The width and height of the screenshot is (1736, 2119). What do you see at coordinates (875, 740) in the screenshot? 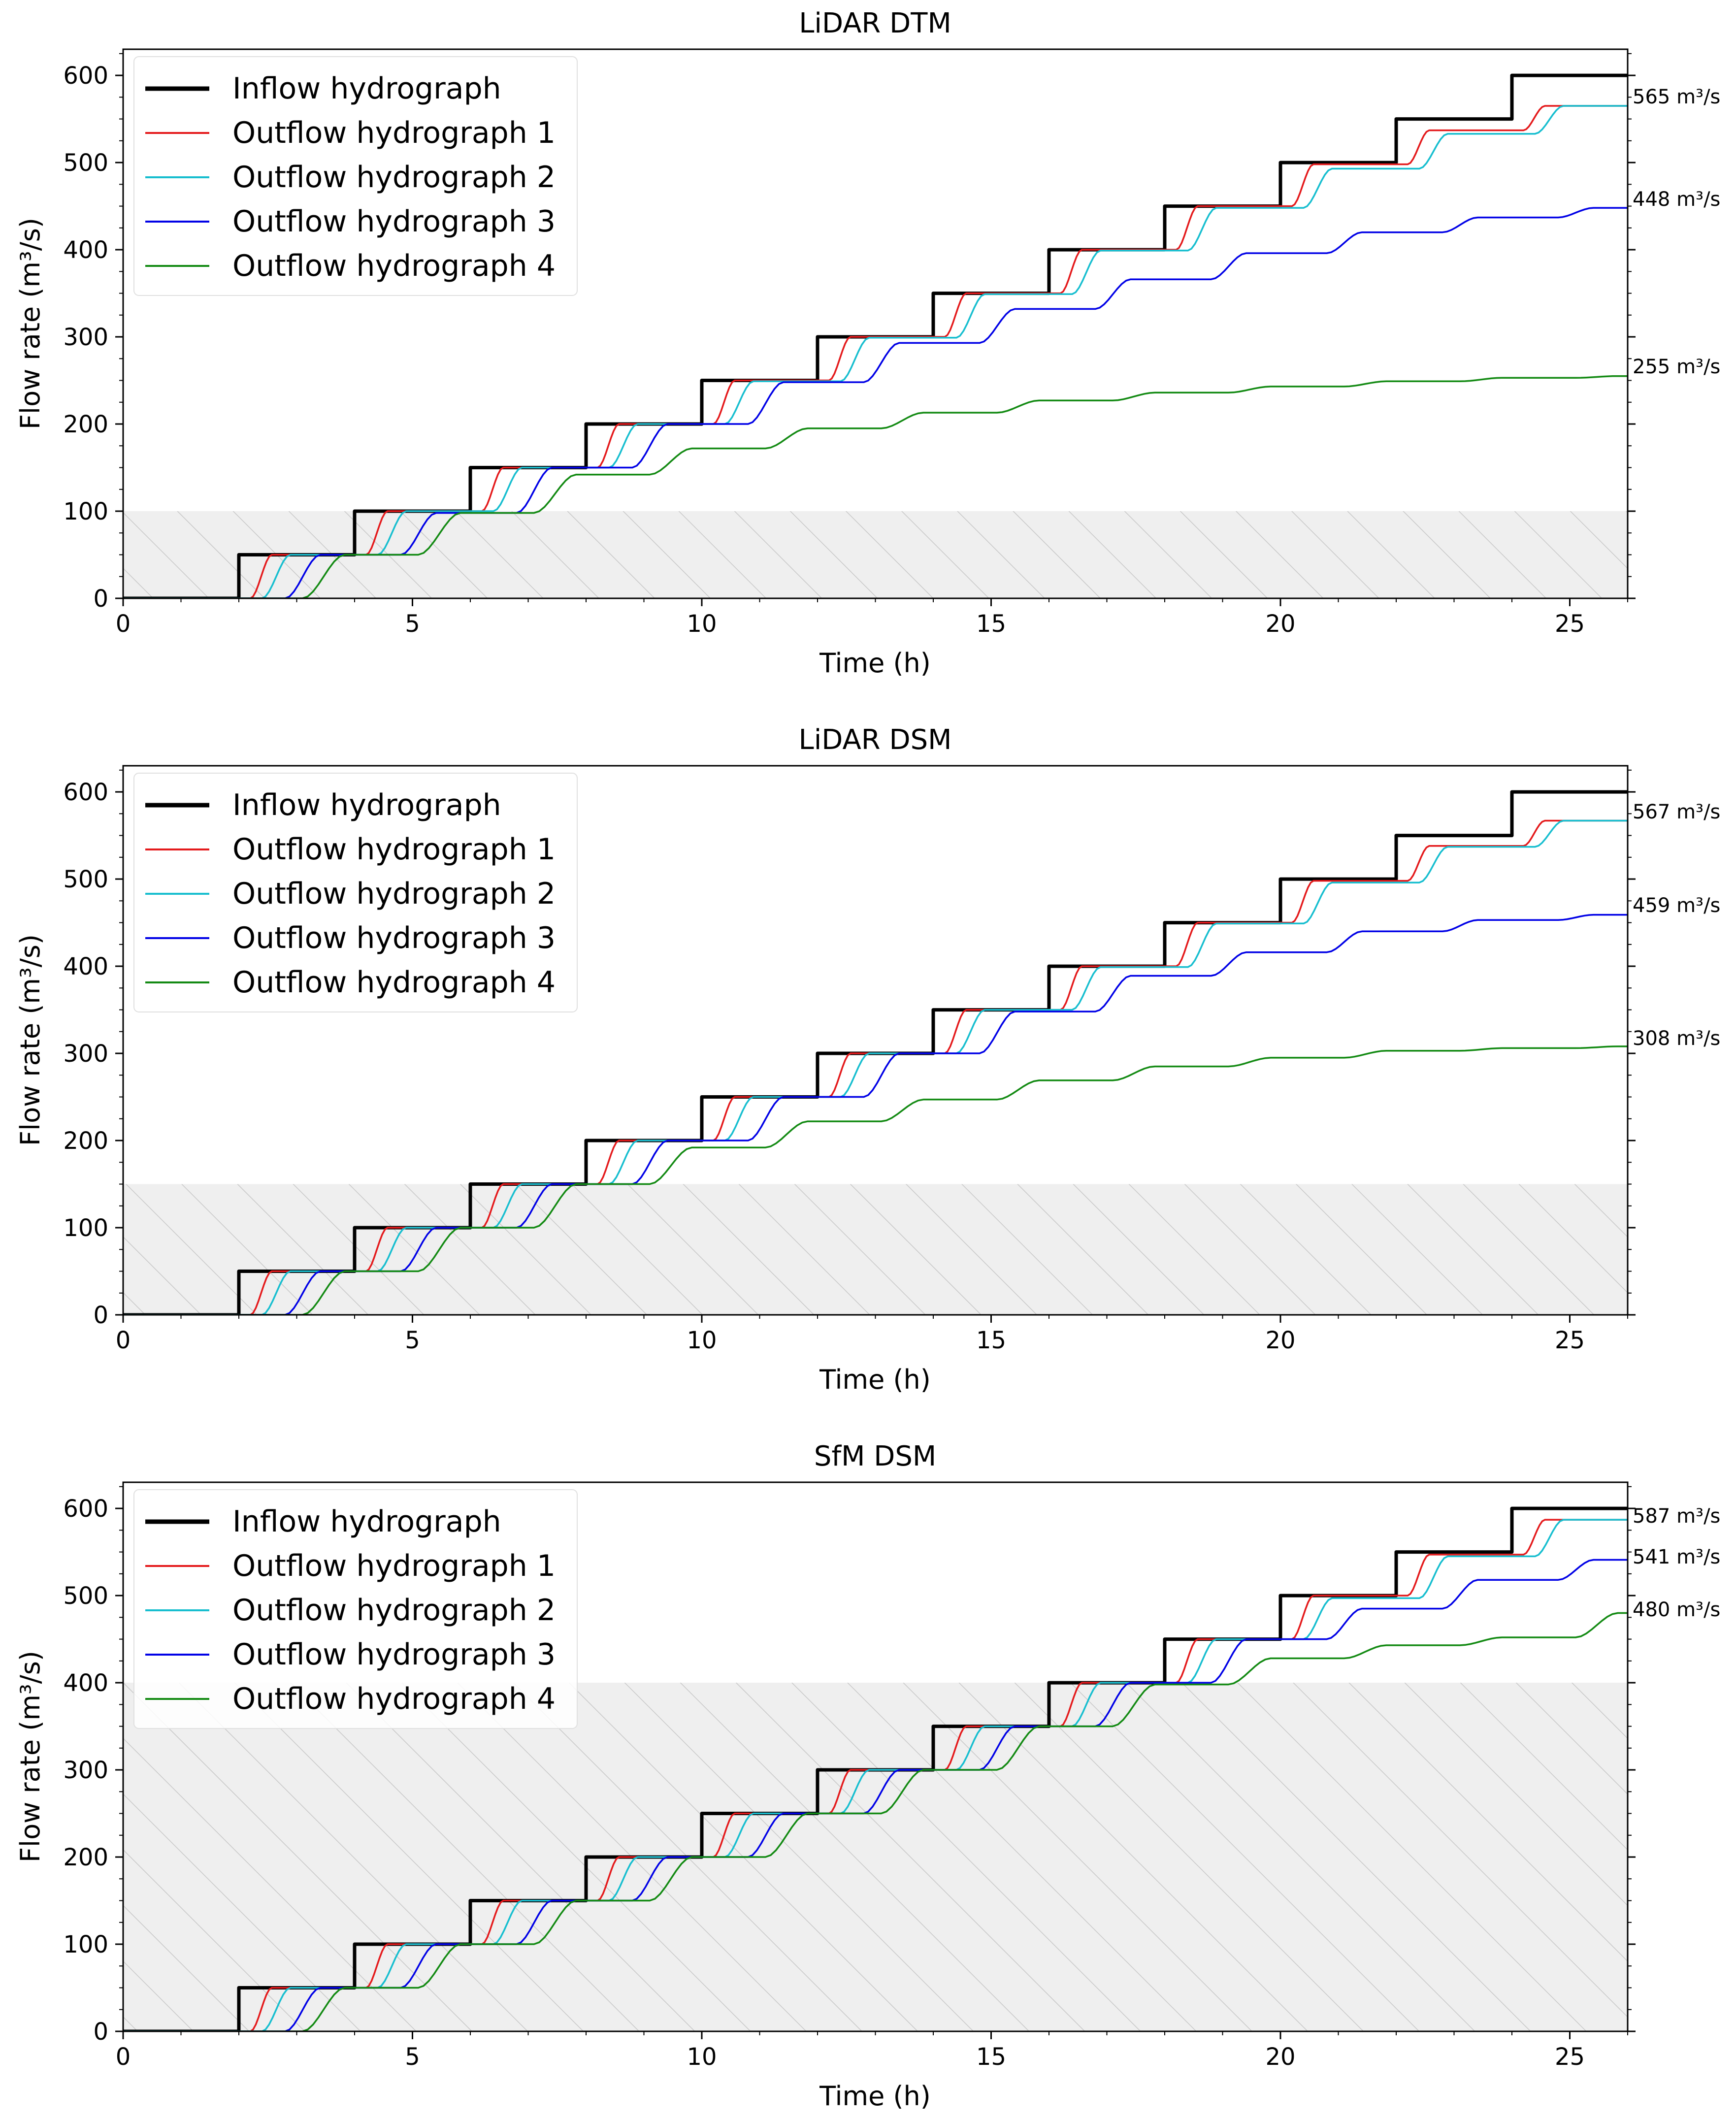
I see `panel-title: LiDAR DSM` at bounding box center [875, 740].